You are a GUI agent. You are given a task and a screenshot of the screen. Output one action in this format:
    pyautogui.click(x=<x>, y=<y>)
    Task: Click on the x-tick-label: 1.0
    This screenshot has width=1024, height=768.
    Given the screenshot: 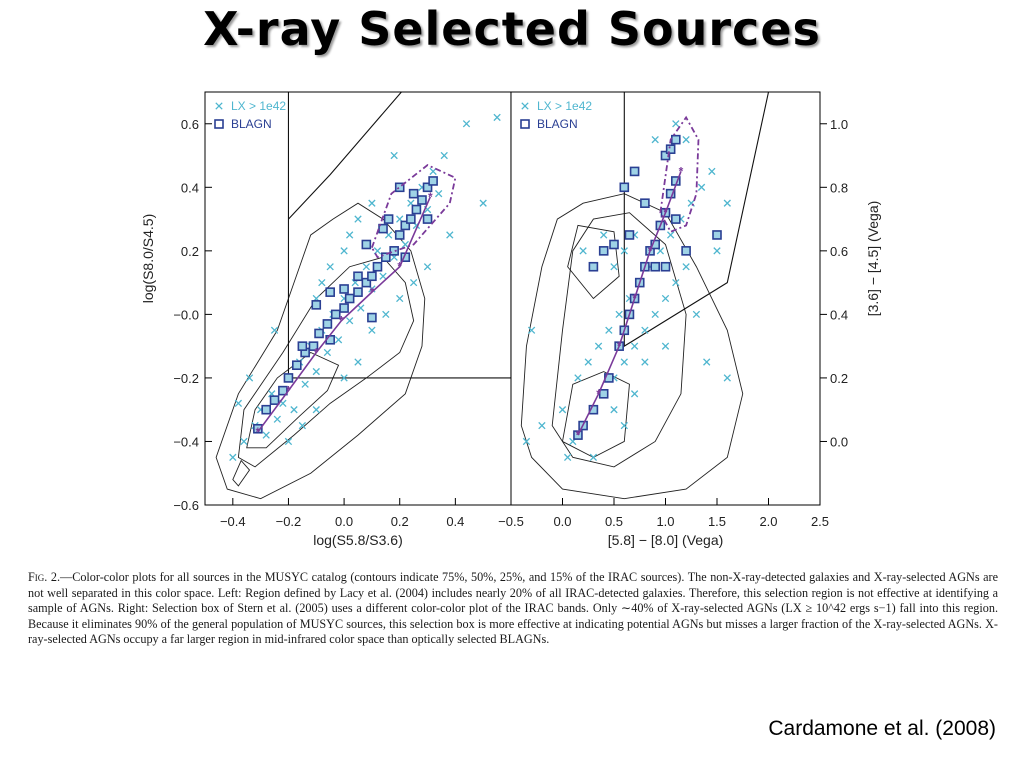 What is the action you would take?
    pyautogui.click(x=665, y=521)
    